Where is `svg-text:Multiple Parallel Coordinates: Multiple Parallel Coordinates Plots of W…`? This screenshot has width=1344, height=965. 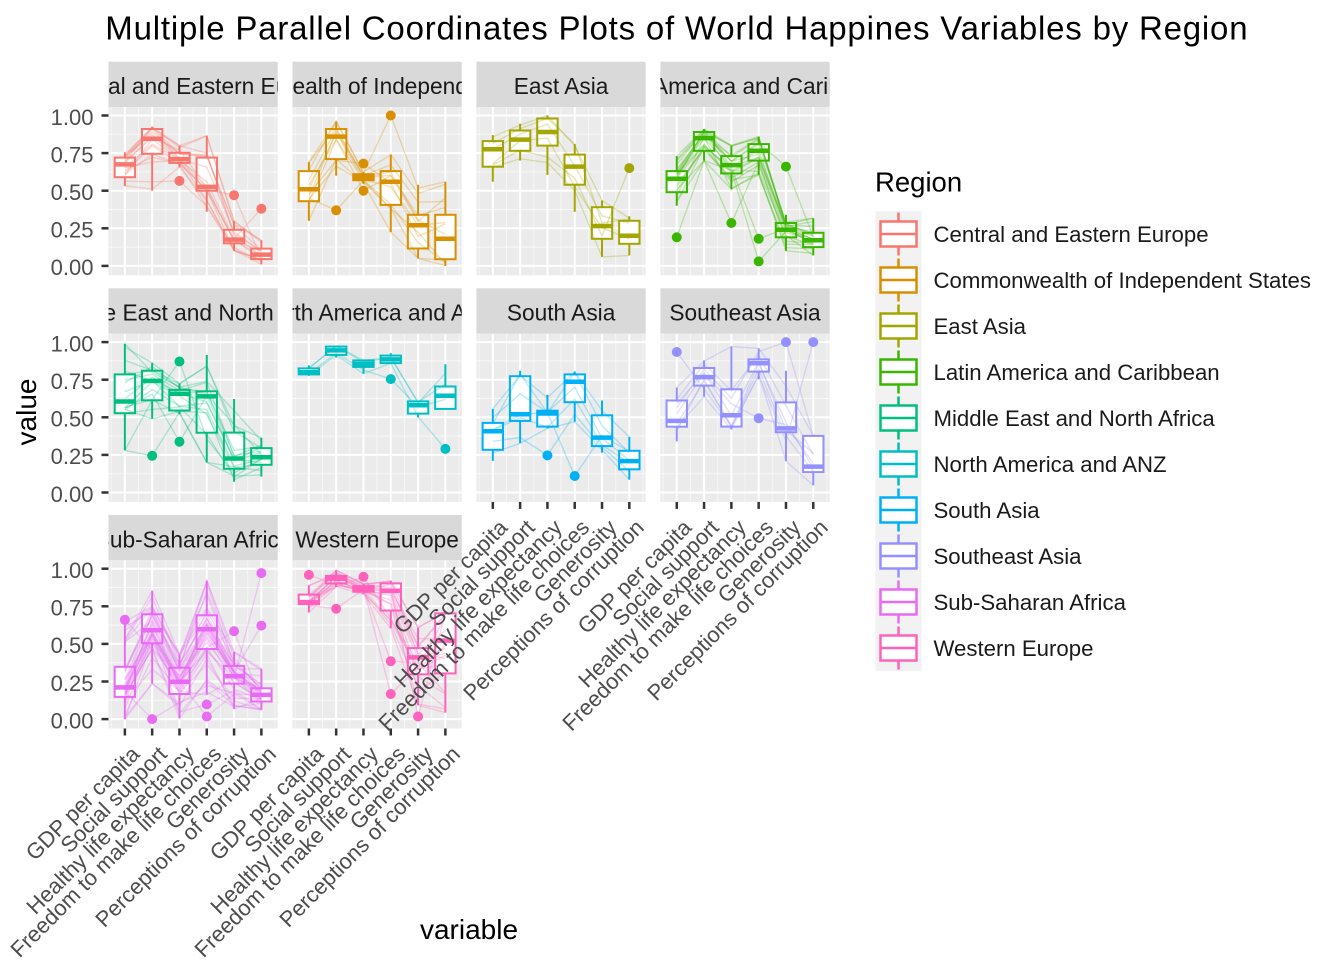
svg-text:Multiple Parallel Coordinates: Multiple Parallel Coordinates Plots of W… is located at coordinates (676, 28).